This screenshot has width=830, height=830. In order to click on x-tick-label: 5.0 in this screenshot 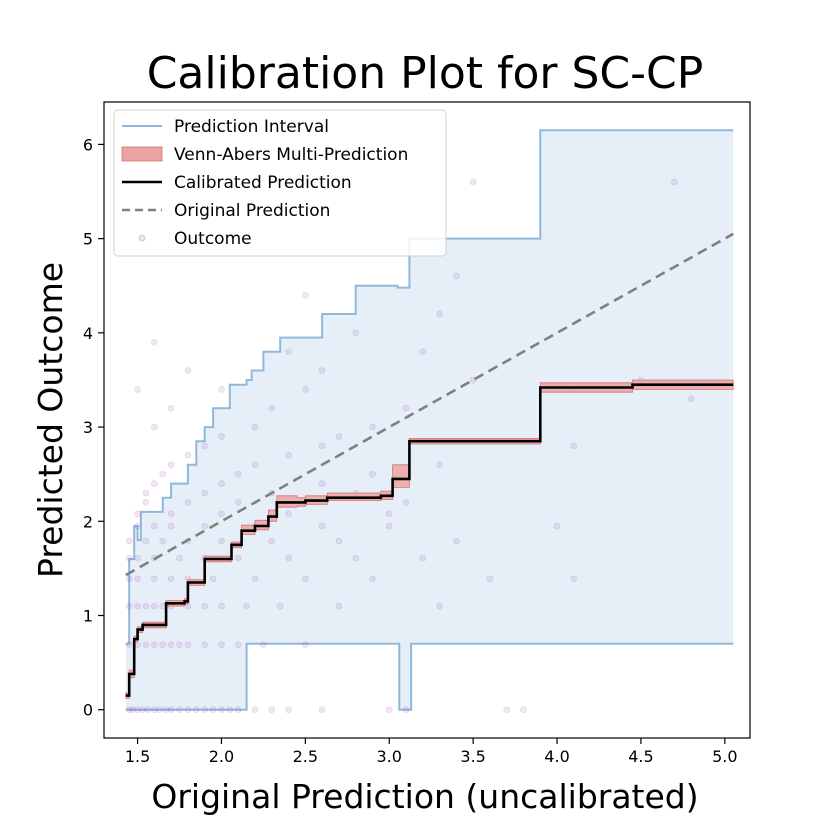, I will do `click(724, 756)`.